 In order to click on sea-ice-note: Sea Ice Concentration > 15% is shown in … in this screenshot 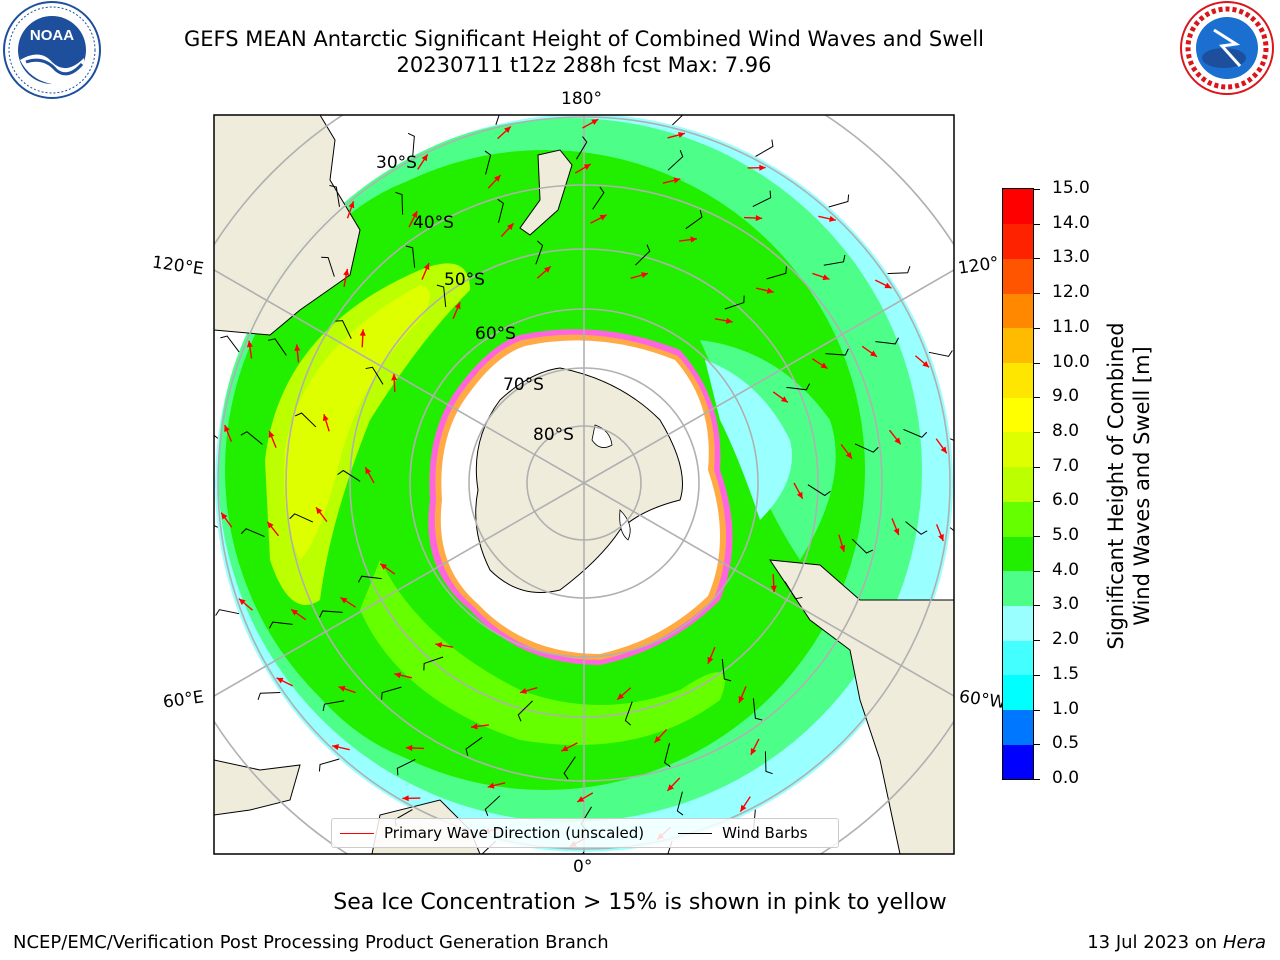, I will do `click(640, 902)`.